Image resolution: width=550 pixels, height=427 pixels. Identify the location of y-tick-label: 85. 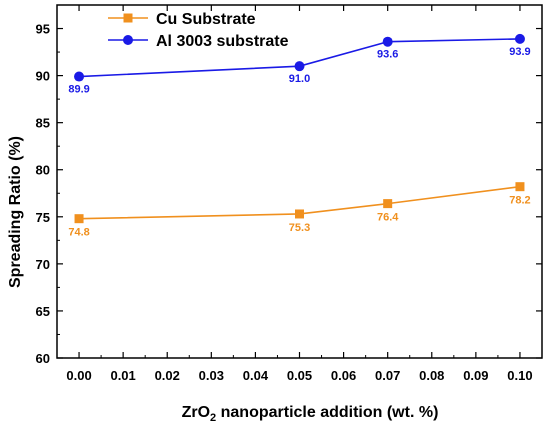
(43, 123).